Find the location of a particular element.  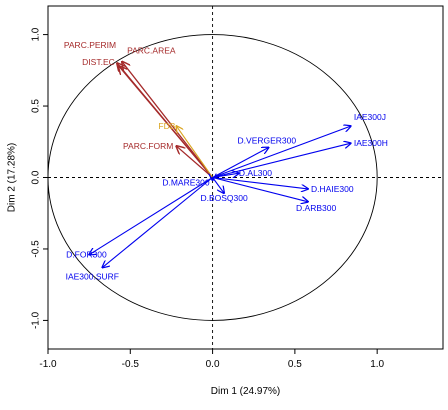

vector-dist-ec is located at coordinates (166, 122).